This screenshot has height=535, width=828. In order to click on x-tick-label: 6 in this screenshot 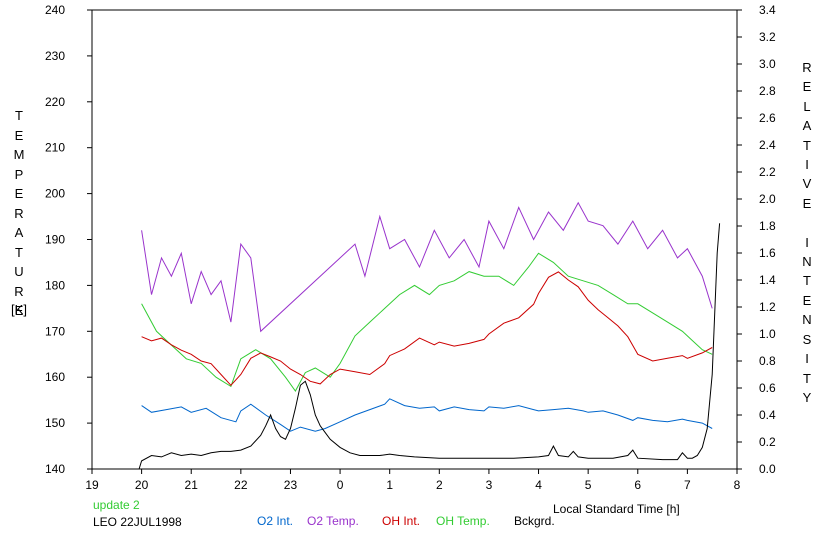, I will do `click(637, 485)`.